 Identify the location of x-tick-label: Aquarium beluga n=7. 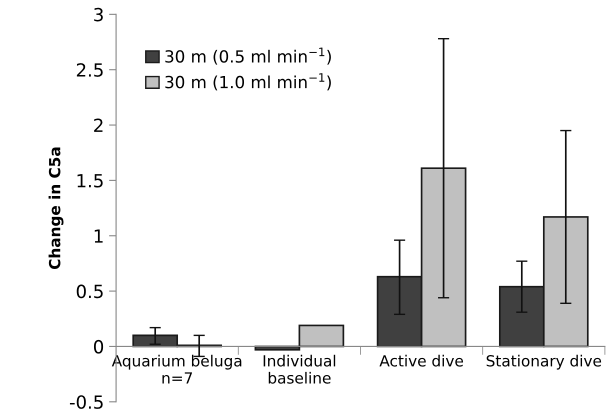
(177, 369).